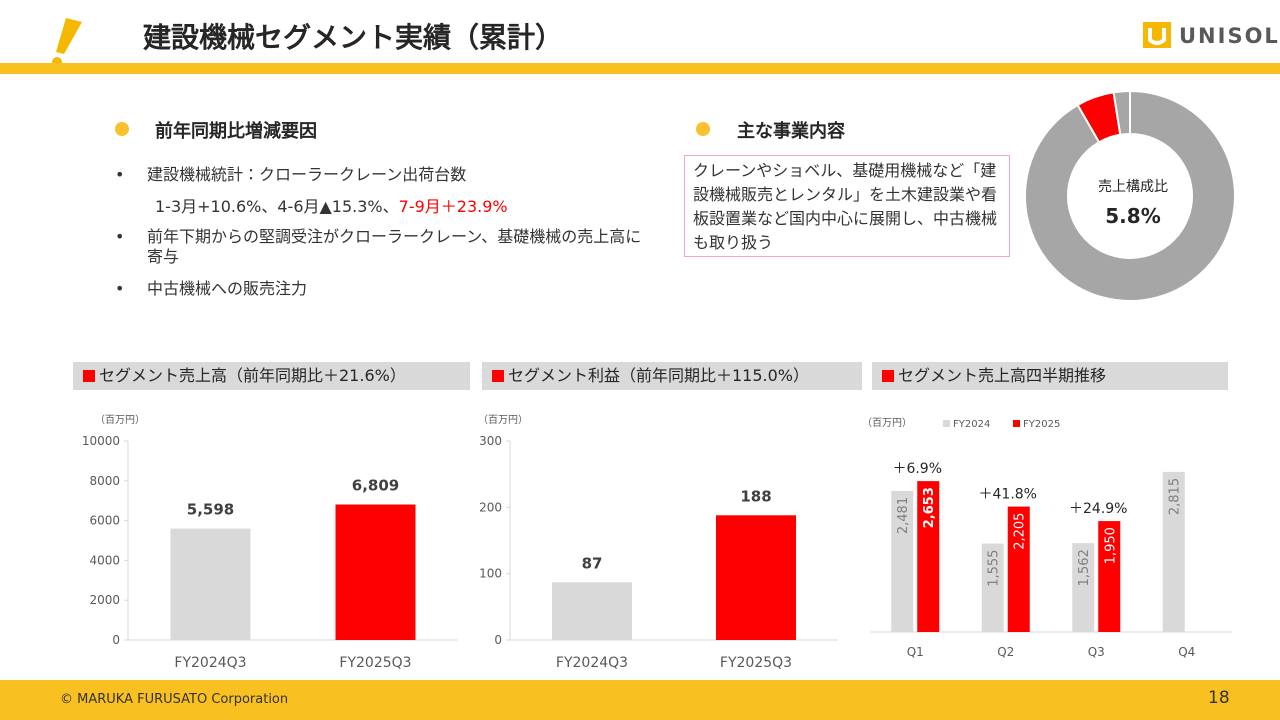  What do you see at coordinates (453, 206) in the screenshot?
I see `detail-highlight: 7-9月＋23.9%` at bounding box center [453, 206].